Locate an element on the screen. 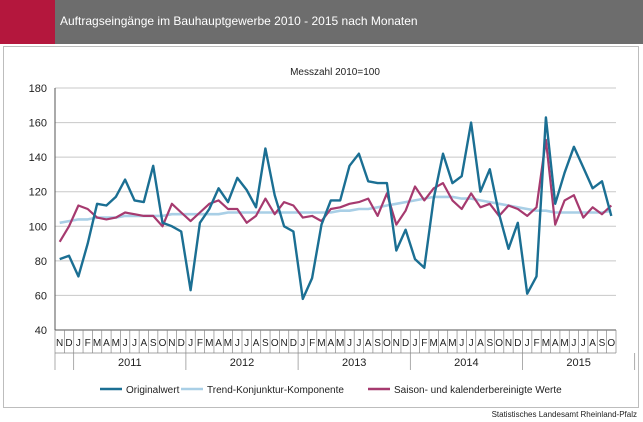 The image size is (643, 422). y-tick-label: 160 is located at coordinates (38, 124).